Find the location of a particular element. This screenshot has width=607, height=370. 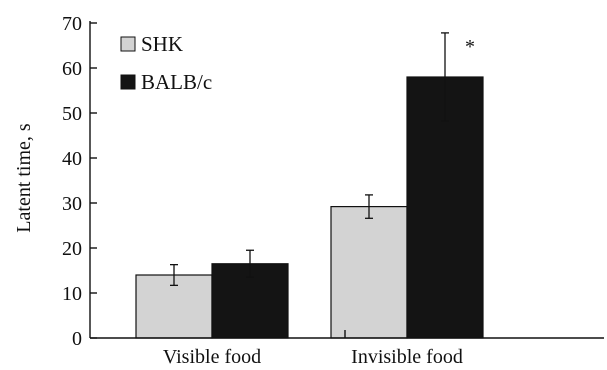

x-category-label: Invisible food is located at coordinates (407, 357).